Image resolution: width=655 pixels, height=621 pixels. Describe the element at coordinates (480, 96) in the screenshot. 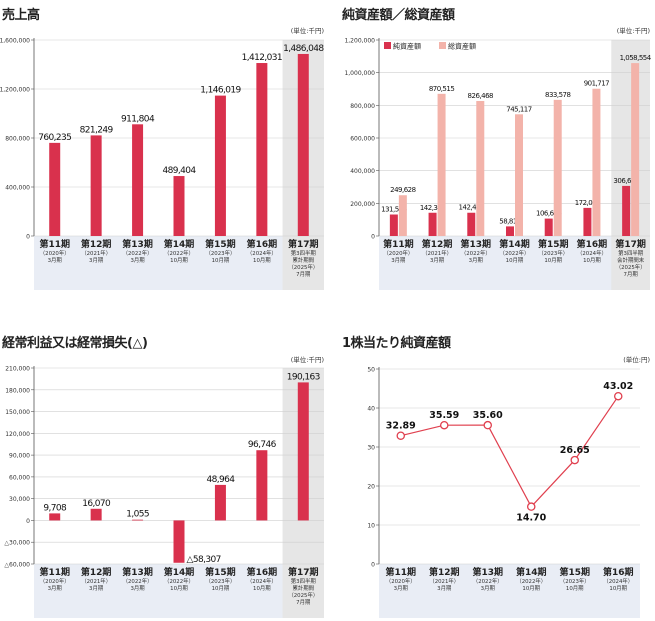

I see `bar-value-label: 826,468` at that location.